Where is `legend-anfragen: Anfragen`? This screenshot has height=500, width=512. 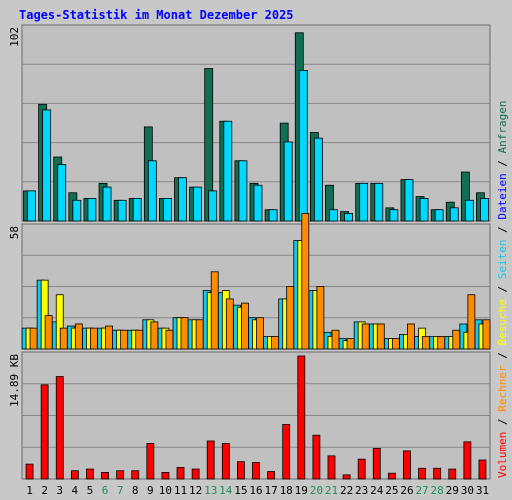
legend-anfragen: Anfragen is located at coordinates (502, 126).